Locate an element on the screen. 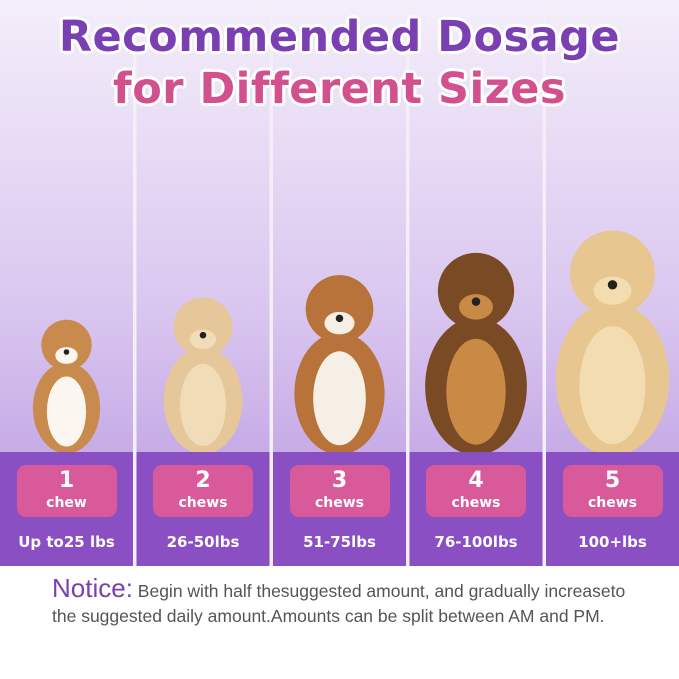  dose-badge: 1 chew is located at coordinates (66, 491).